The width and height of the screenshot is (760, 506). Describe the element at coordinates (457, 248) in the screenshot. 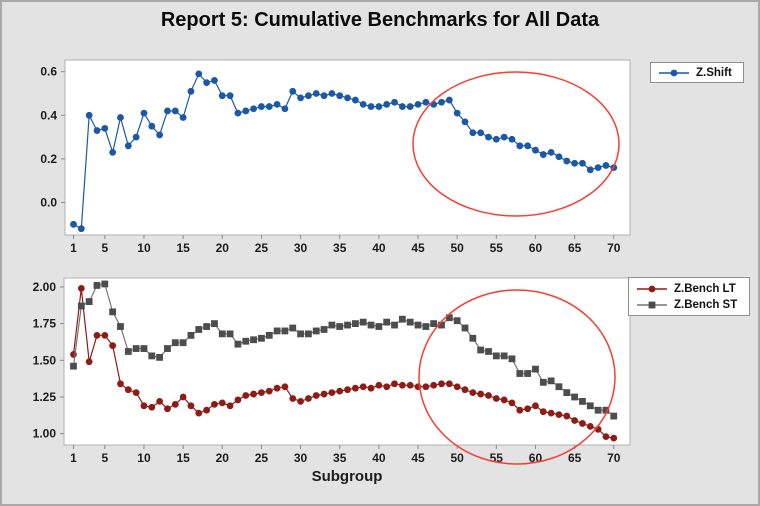

I see `z-shift-chart-xtick-label: 50` at that location.